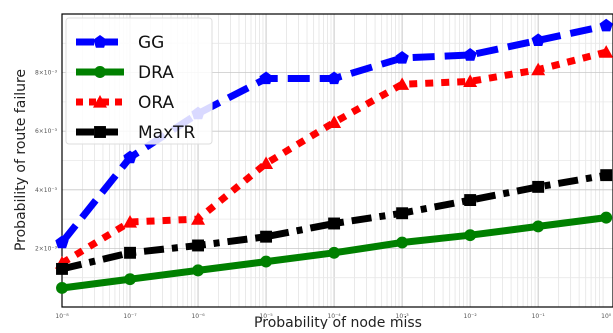  What do you see at coordinates (471, 316) in the screenshot?
I see `x-tick-label: 10⁻²` at bounding box center [471, 316].